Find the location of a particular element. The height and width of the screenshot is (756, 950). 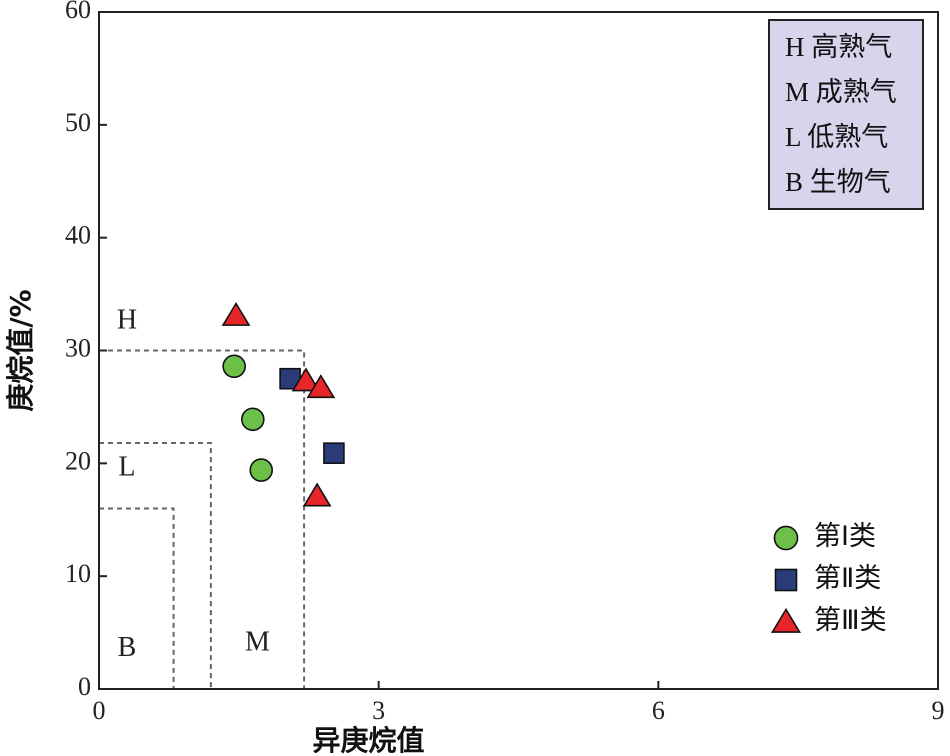

key-box-item-b: B 生物气 is located at coordinates (838, 182).